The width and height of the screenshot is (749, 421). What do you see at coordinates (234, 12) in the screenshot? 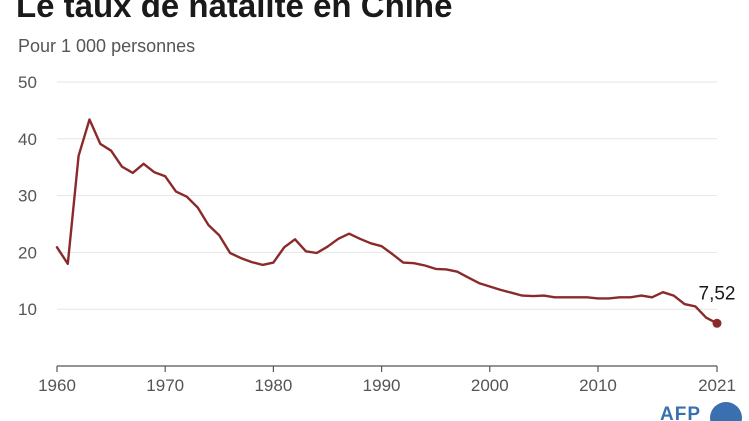
I see `chart-title: Le taux de natalité en Chine` at bounding box center [234, 12].